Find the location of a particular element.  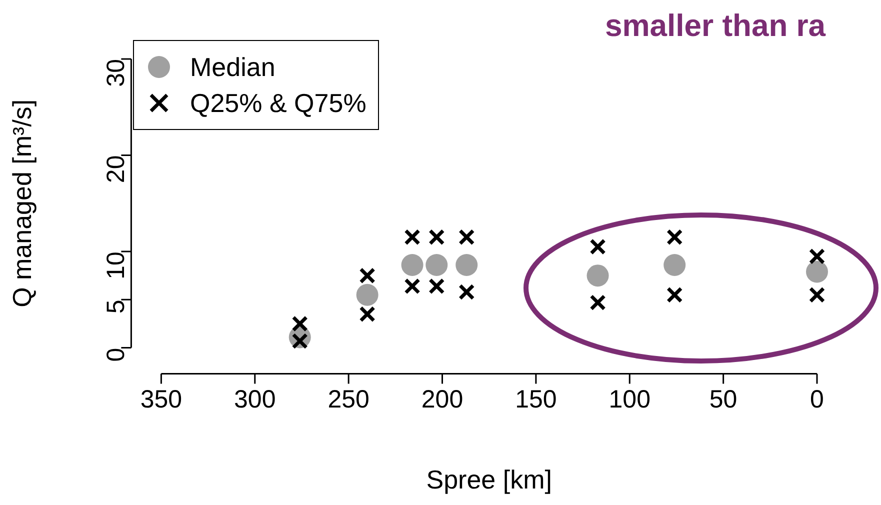

legend-label: Median is located at coordinates (233, 67).